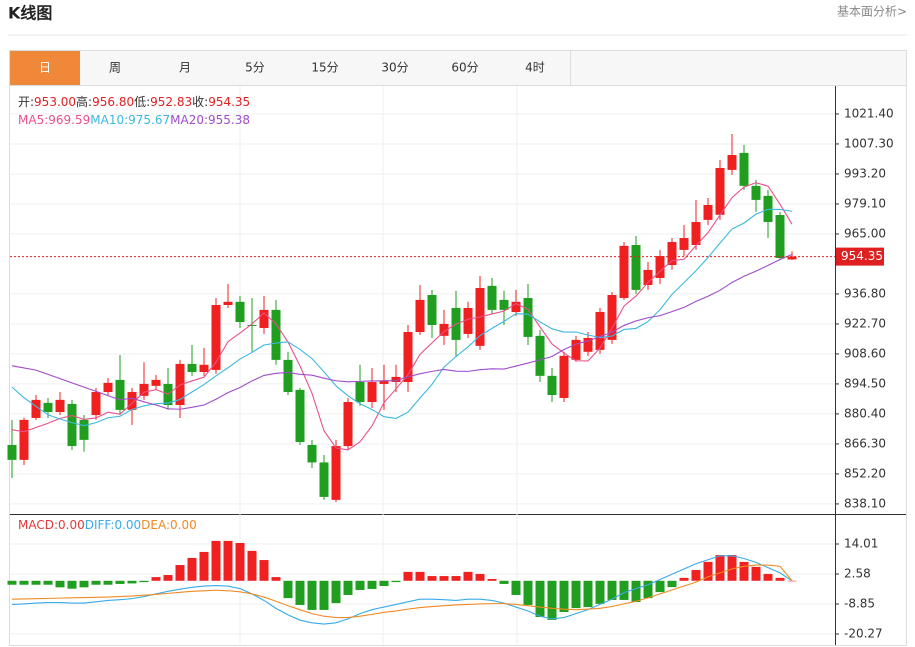 The height and width of the screenshot is (647, 915). I want to click on fundamental-link: 基本面分析>, so click(872, 12).